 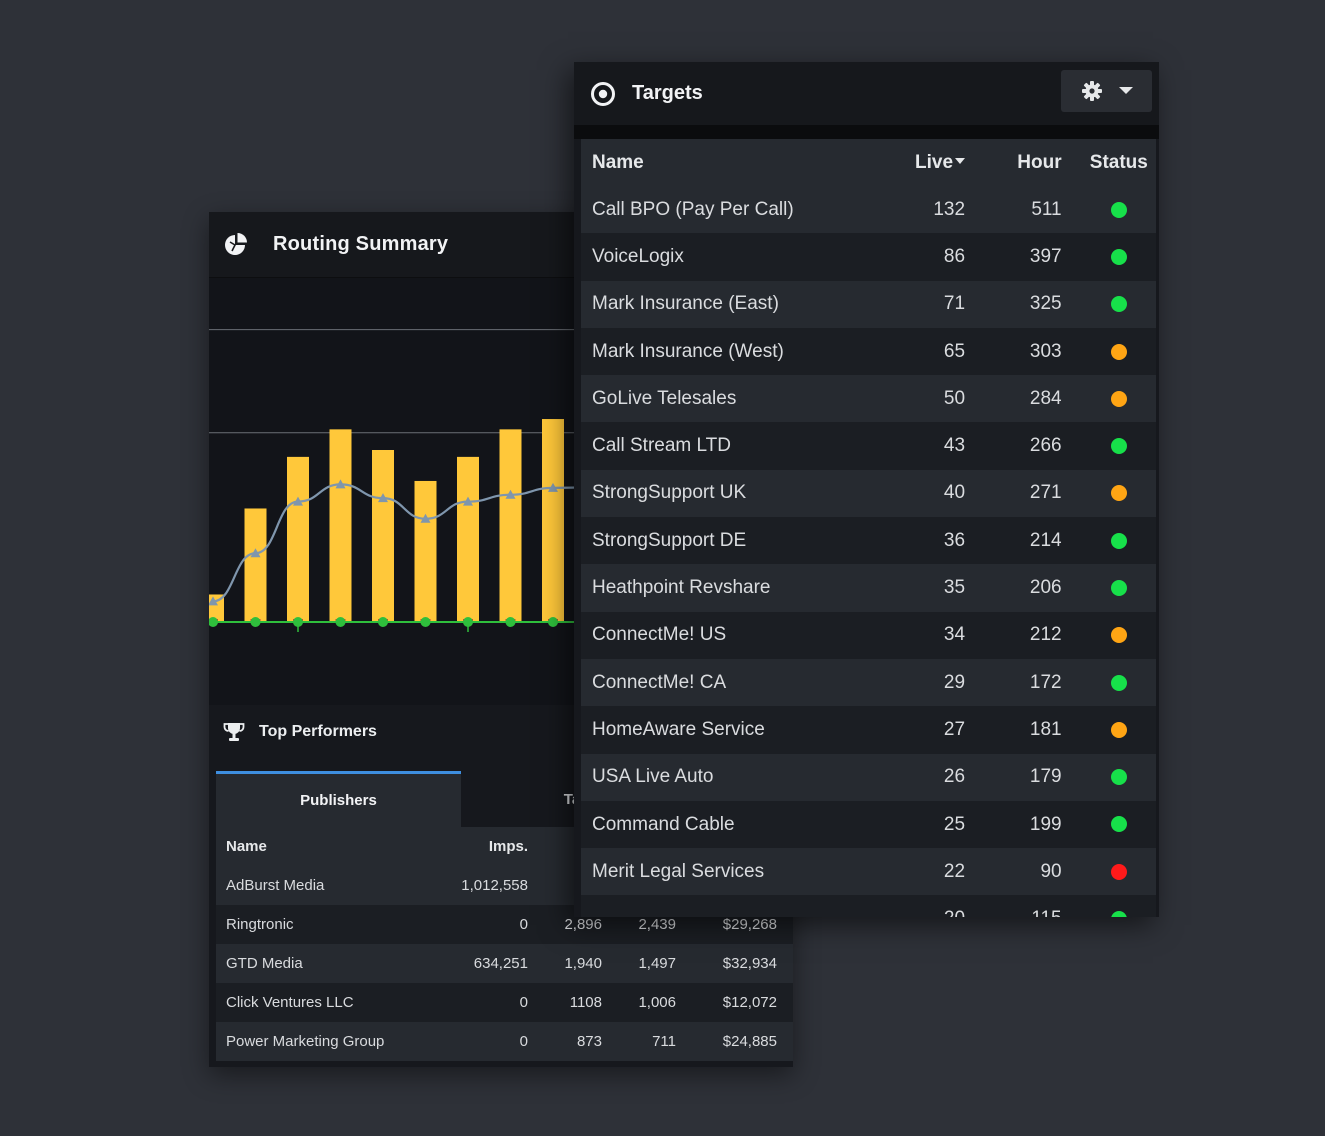 I want to click on table-row: USA Live Auto 26 179, so click(x=868, y=777).